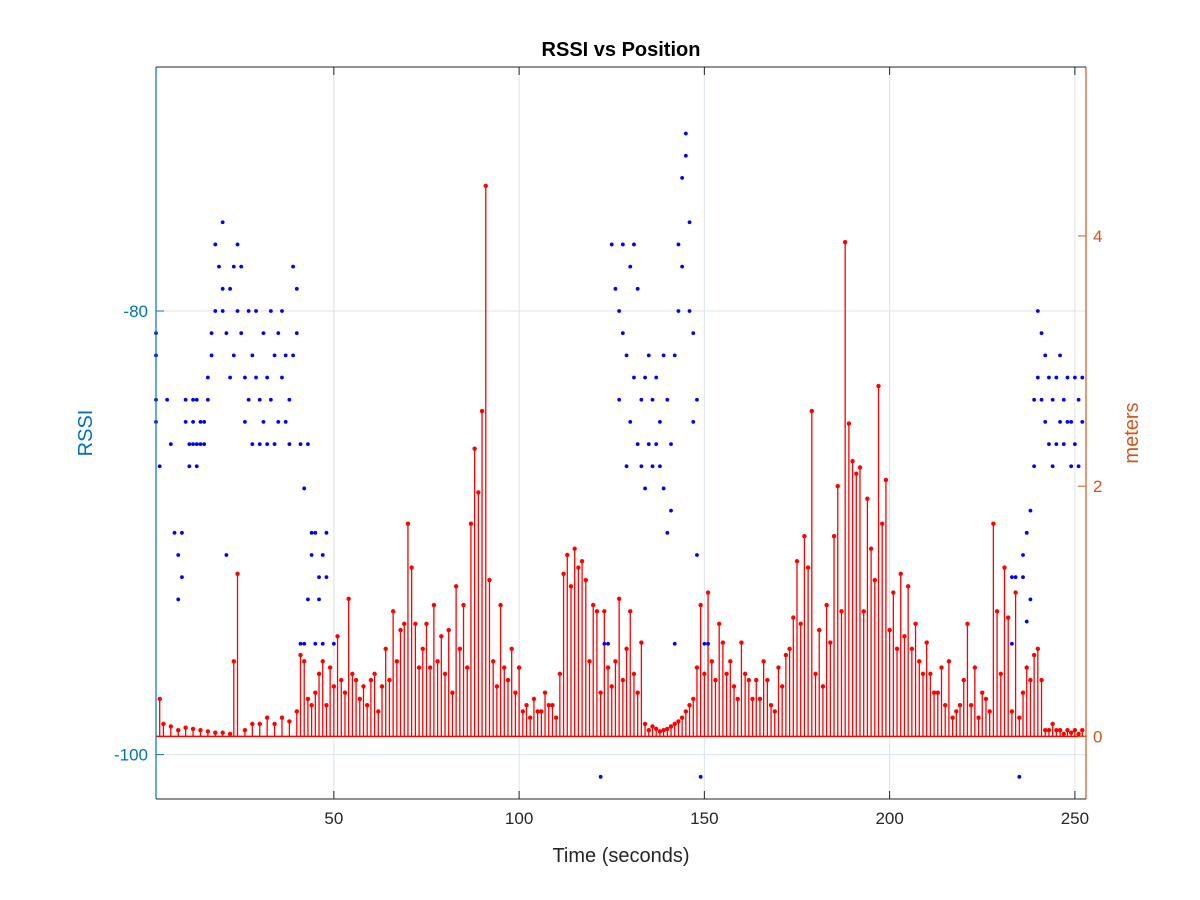  What do you see at coordinates (621, 50) in the screenshot?
I see `chart-title: RSSI vs Position` at bounding box center [621, 50].